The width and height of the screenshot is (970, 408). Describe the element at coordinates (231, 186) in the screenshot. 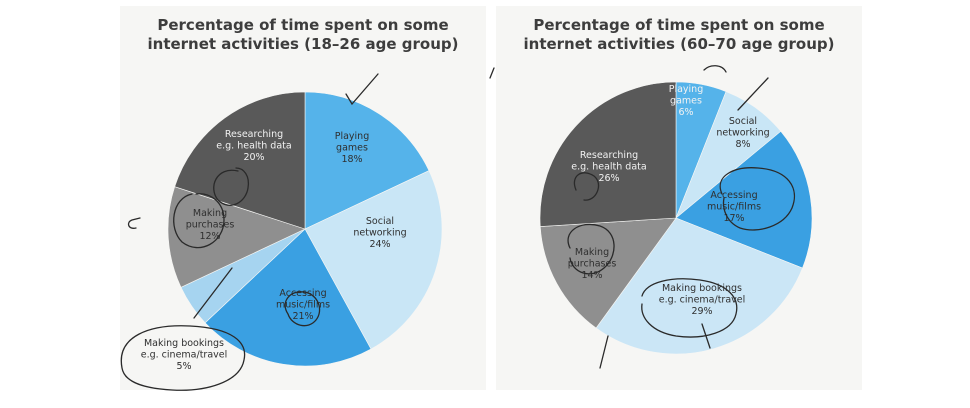

I see `left-research-circle-ink` at that location.